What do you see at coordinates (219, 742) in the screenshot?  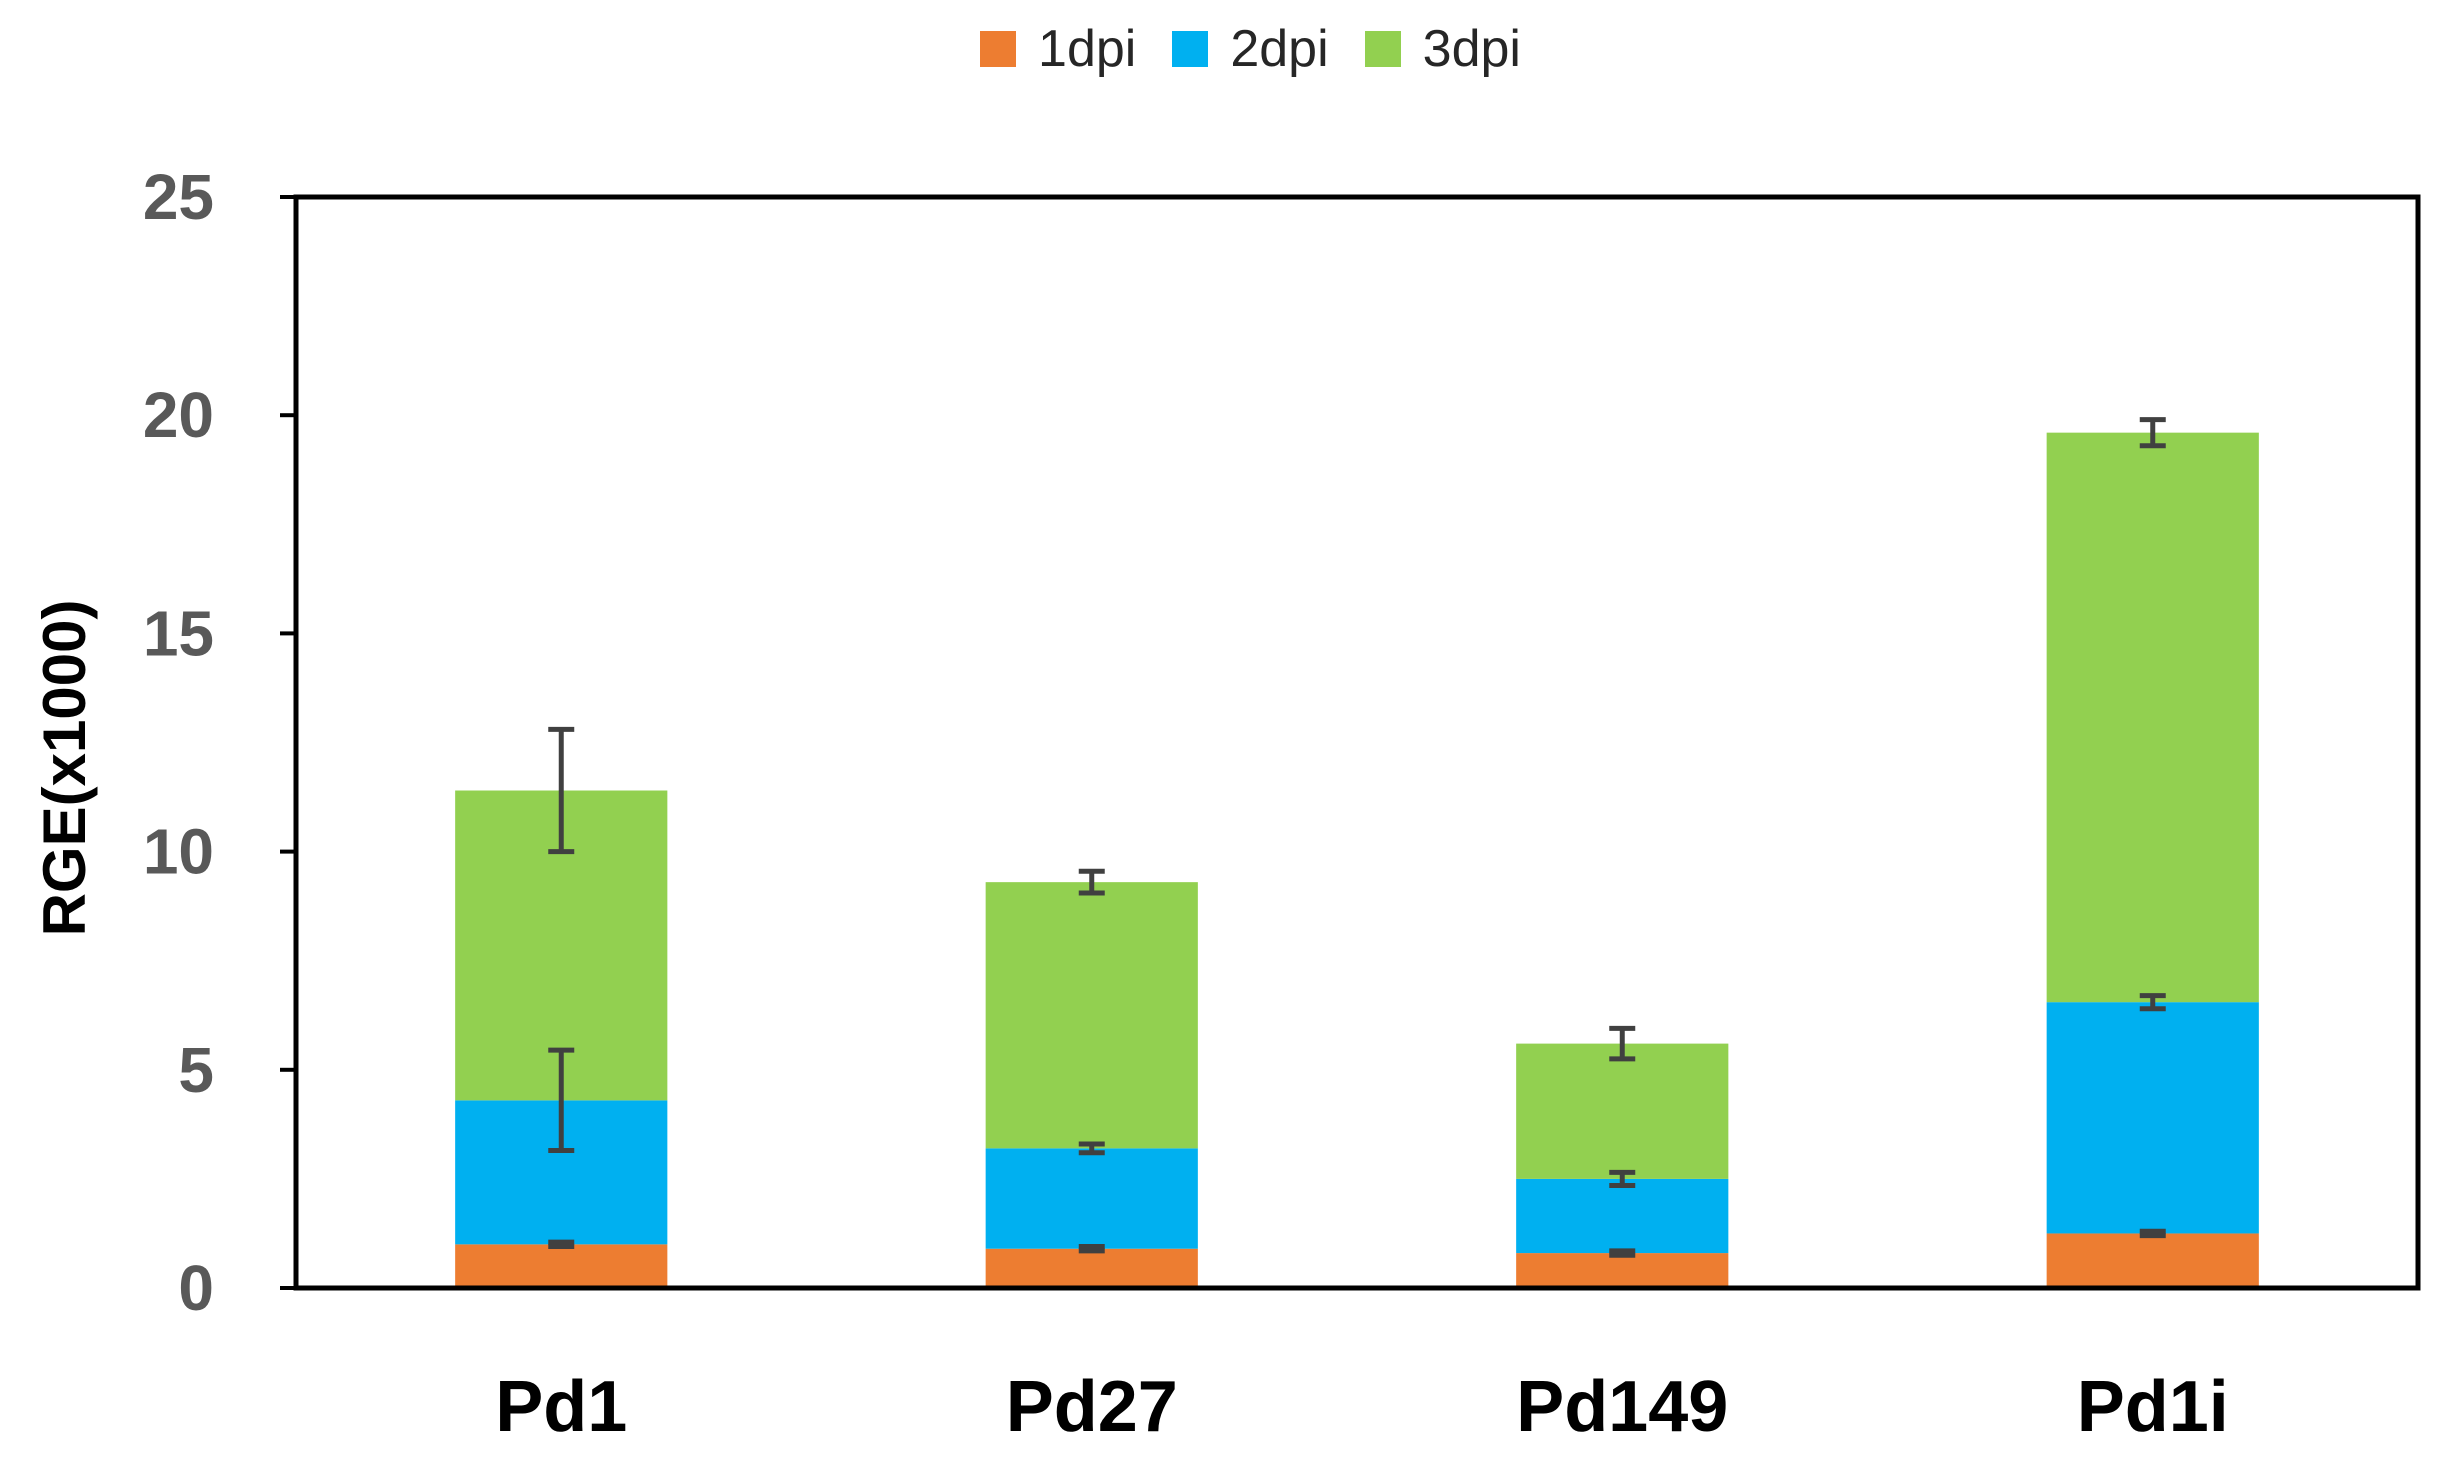 I see `y-axis: 0 5 10 15 20 25` at bounding box center [219, 742].